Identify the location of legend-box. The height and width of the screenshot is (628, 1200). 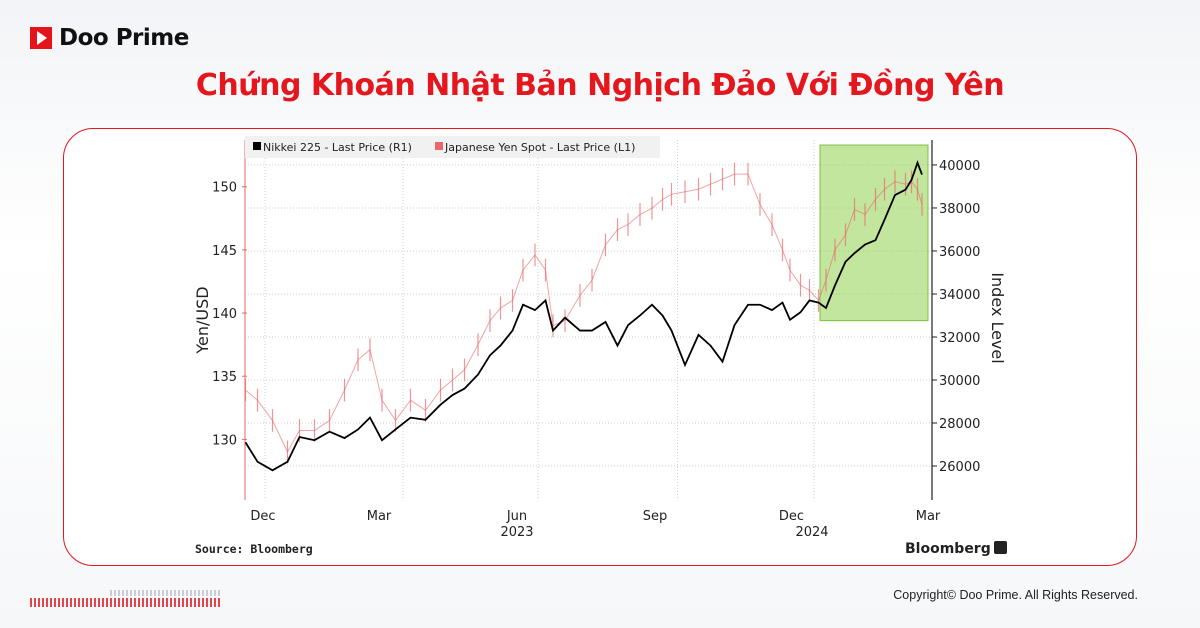
(452, 147).